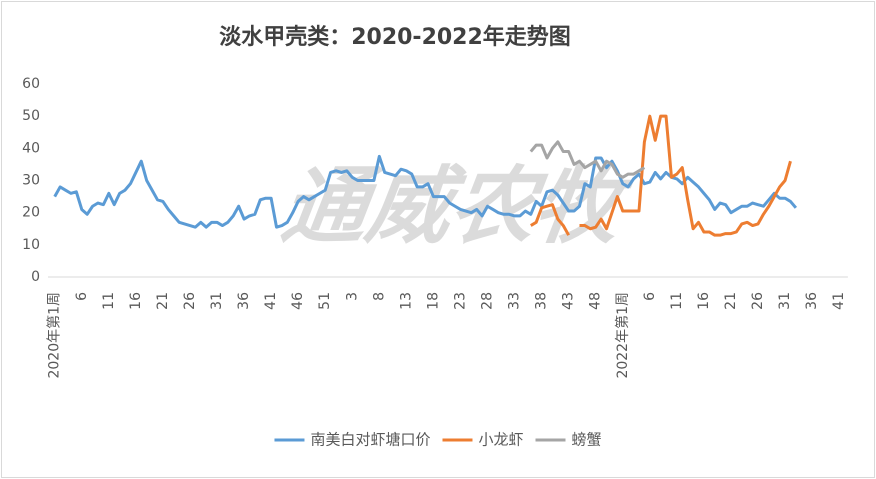  Describe the element at coordinates (395, 37) in the screenshot. I see `chart-title: 淡水甲壳类：2020-2022年走势图` at that location.